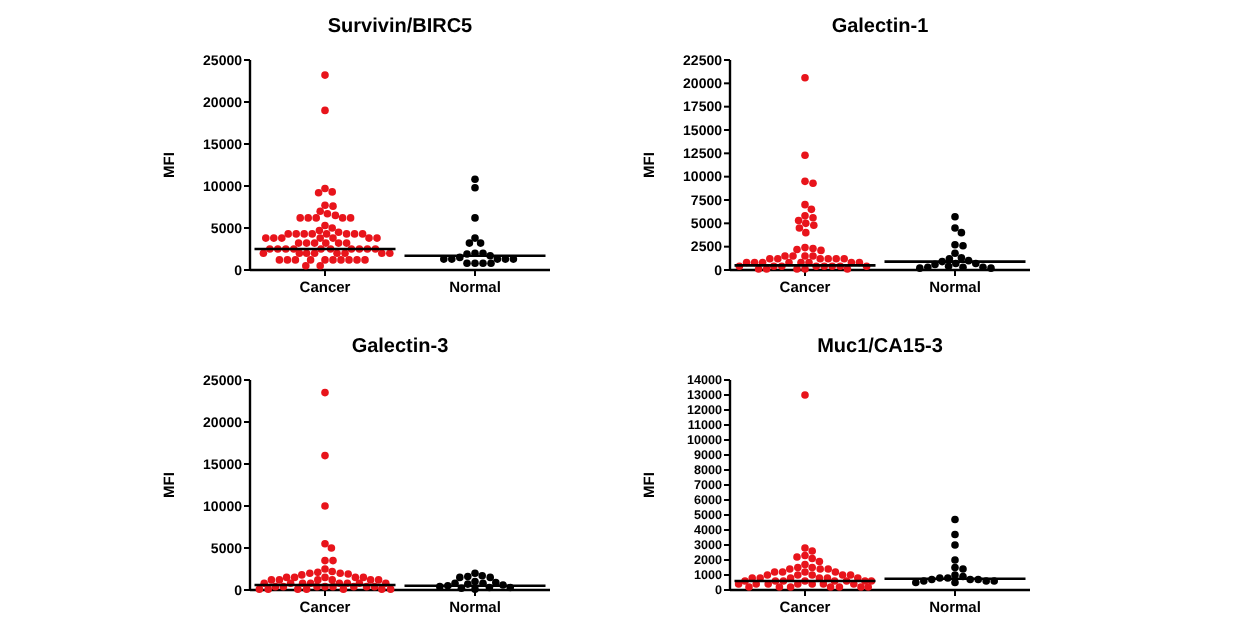  Describe the element at coordinates (880, 347) in the screenshot. I see `chart-title: Muc1/CA15-3` at that location.